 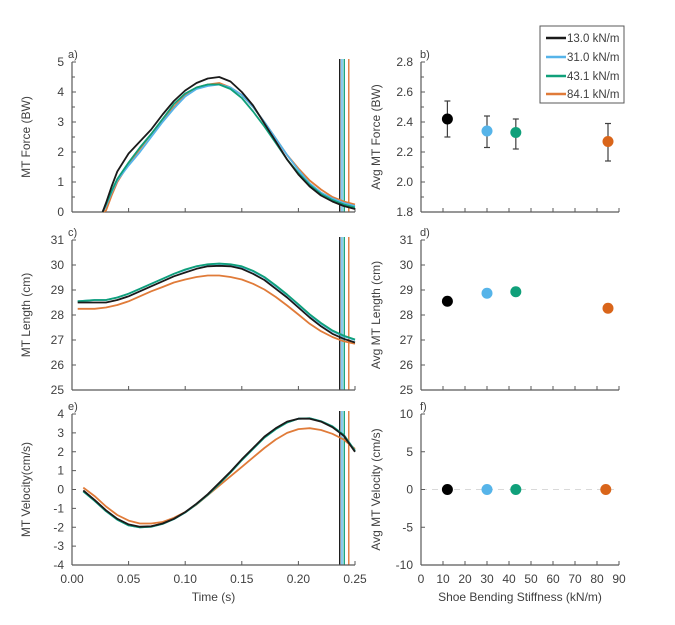 What do you see at coordinates (60, 122) in the screenshot?
I see `y-tick-label: 3` at bounding box center [60, 122].